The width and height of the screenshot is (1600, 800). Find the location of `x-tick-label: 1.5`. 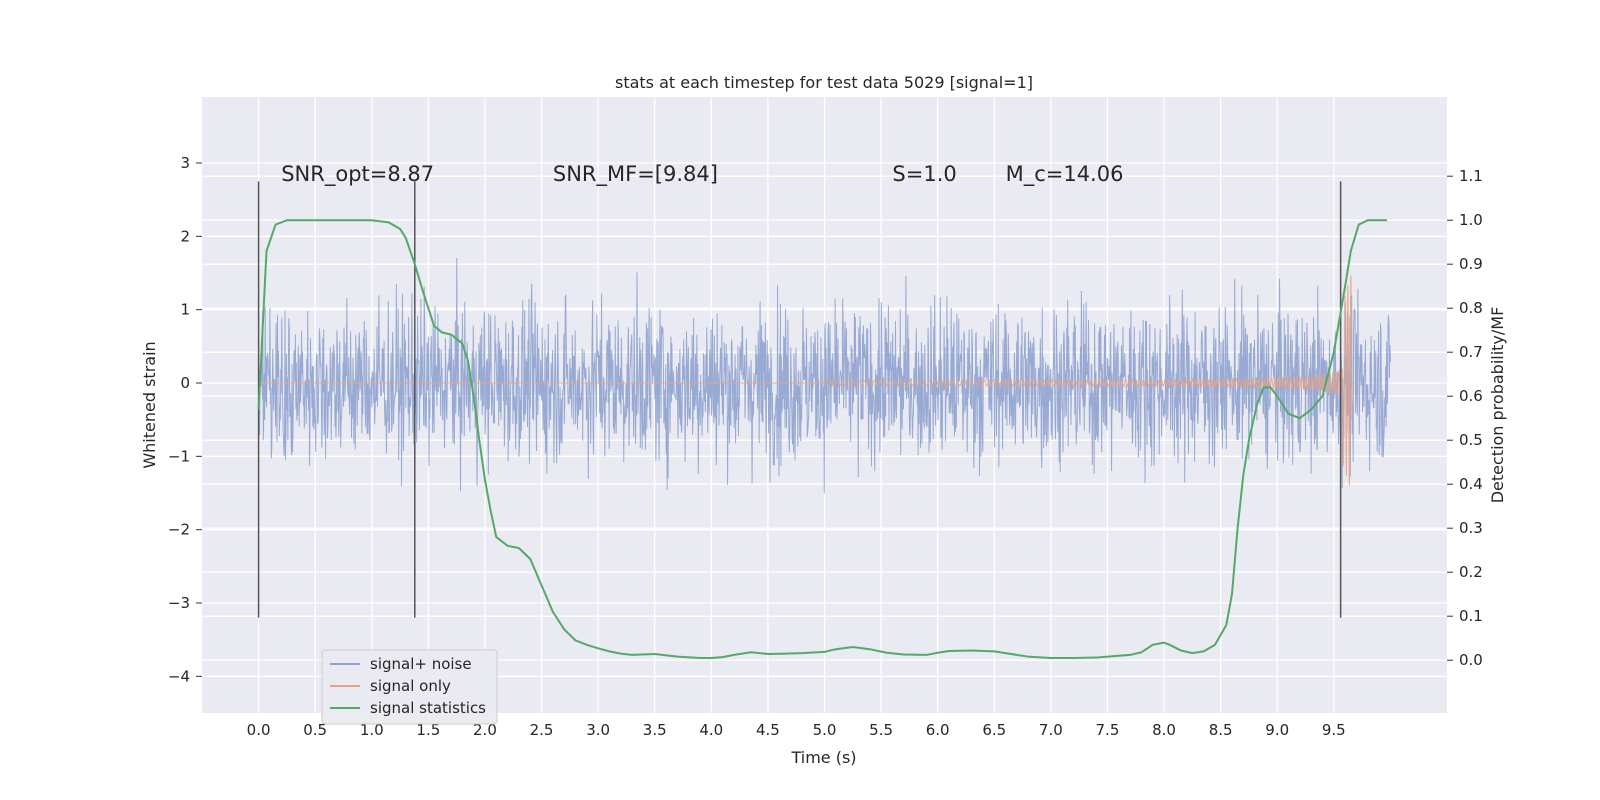

x-tick-label: 1.5 is located at coordinates (428, 730).